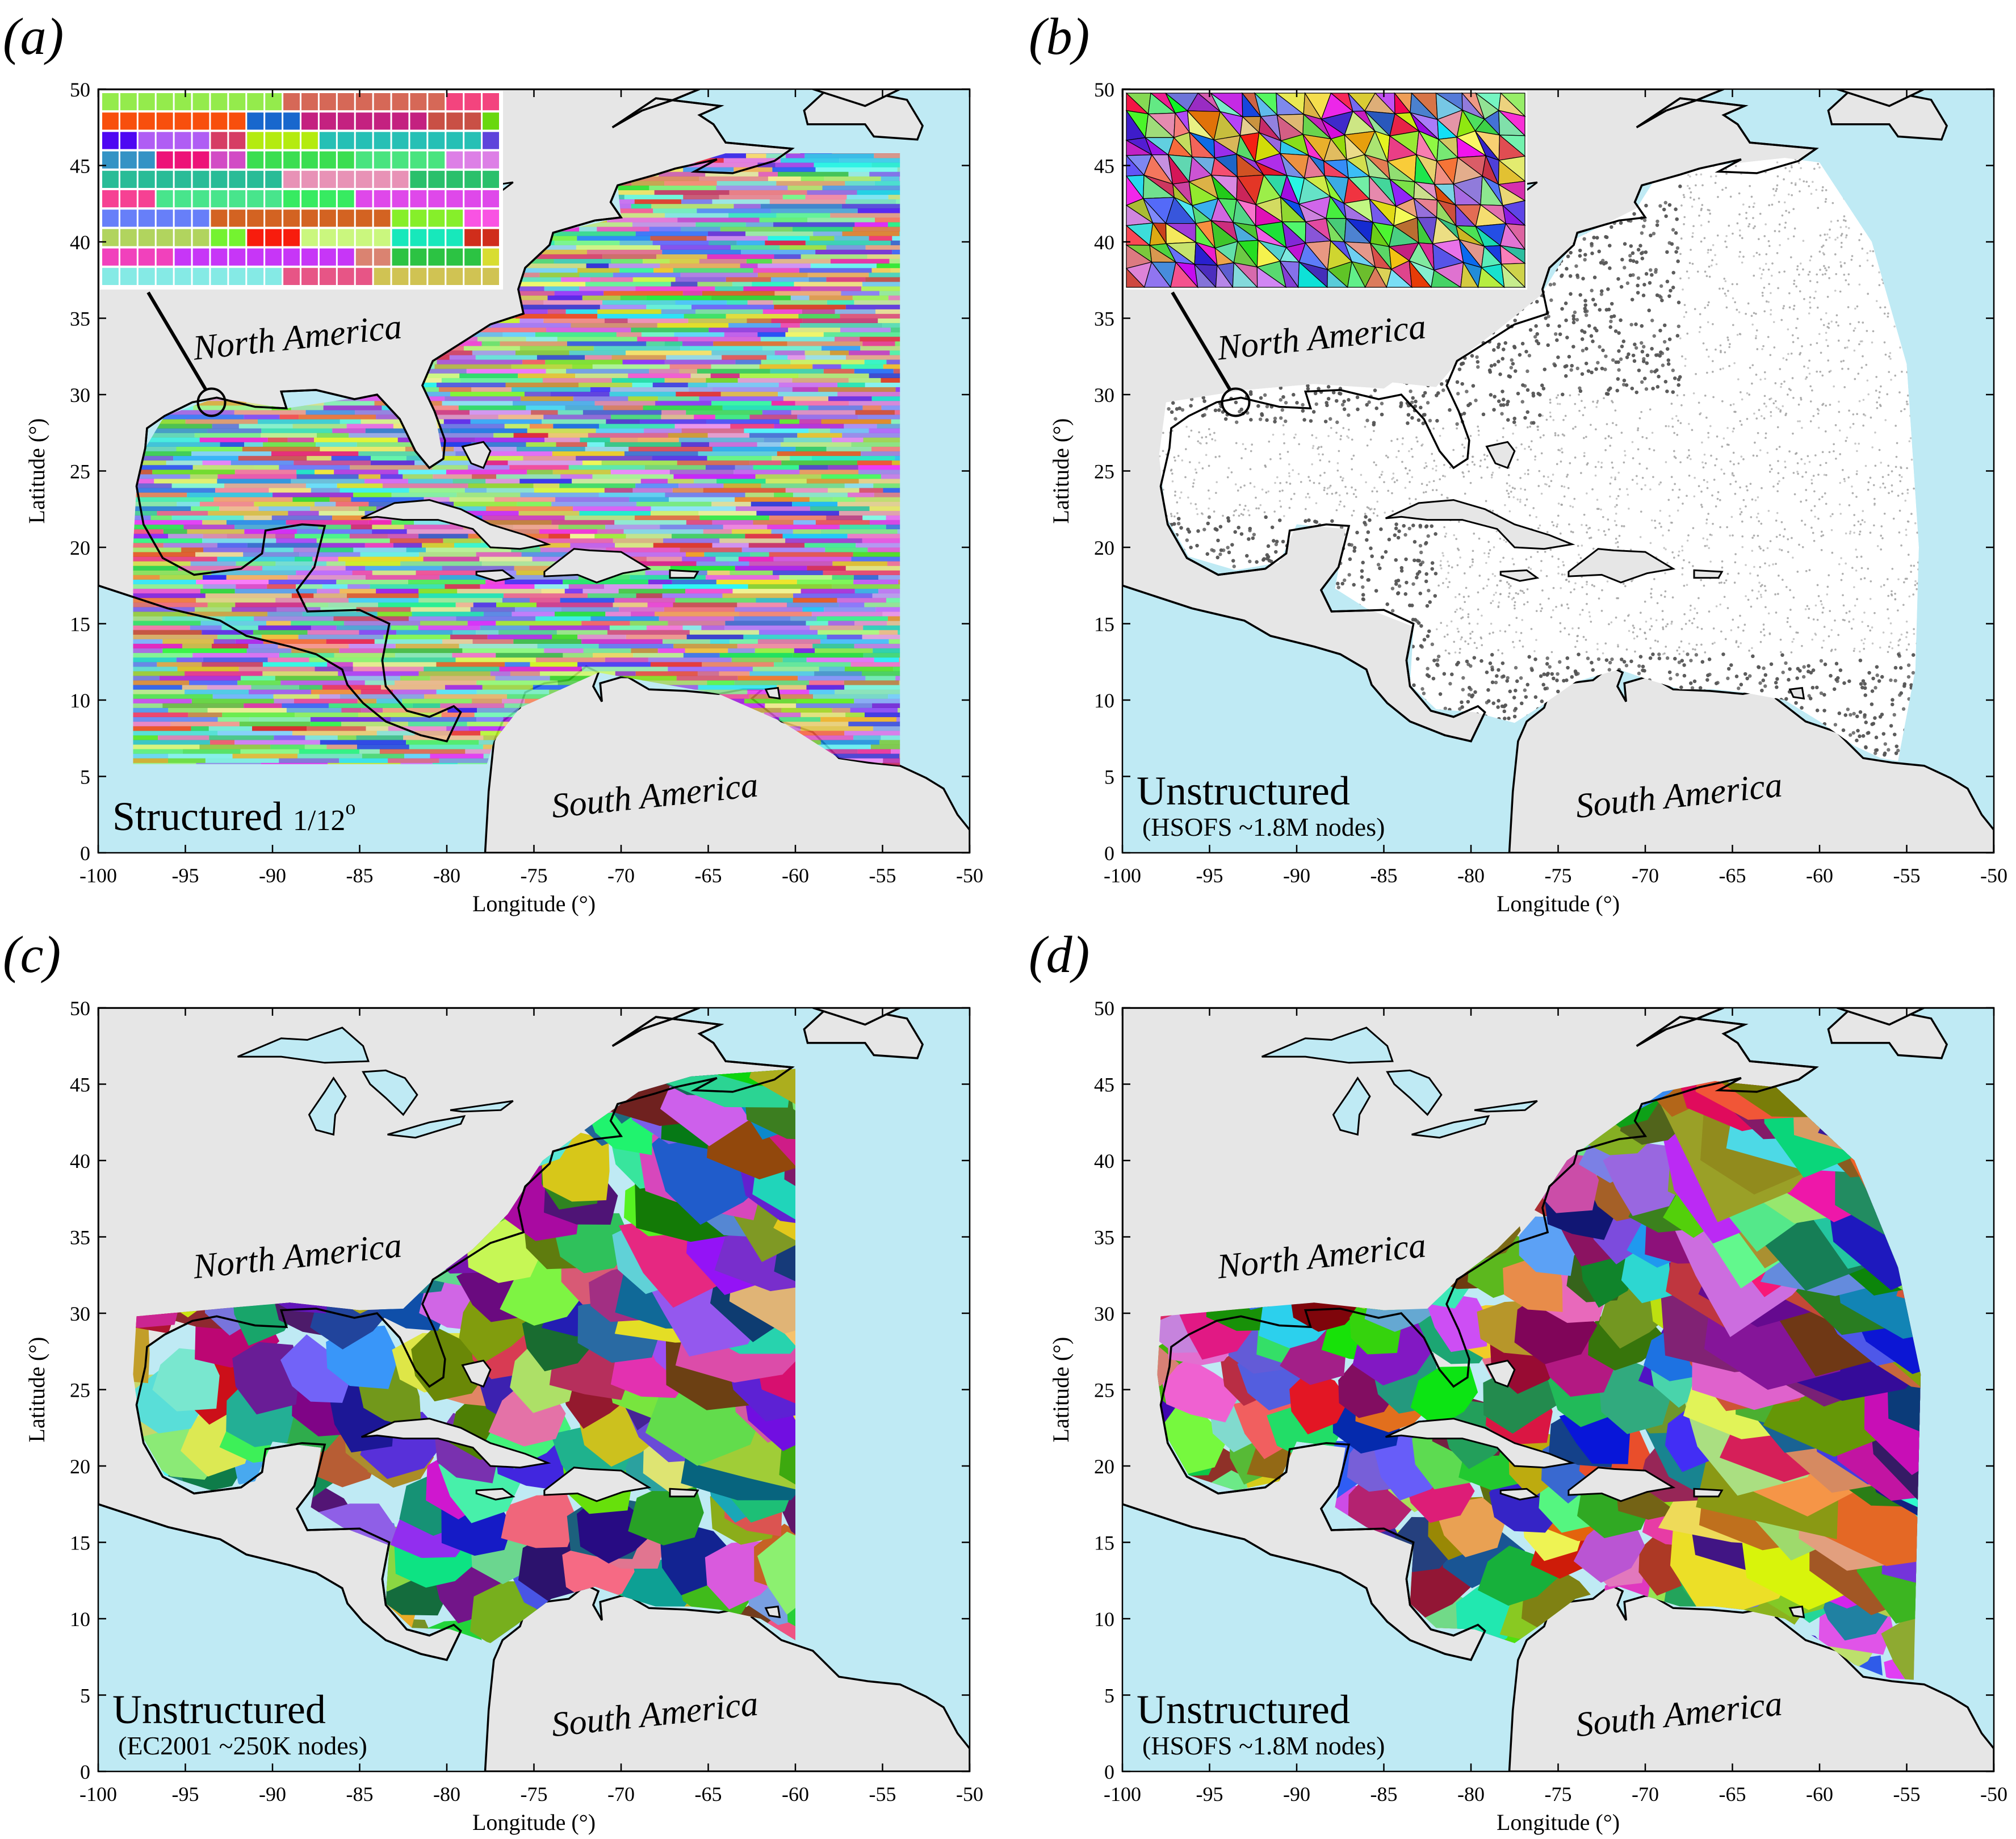  What do you see at coordinates (1059, 36) in the screenshot?
I see `panel-label: (b)` at bounding box center [1059, 36].